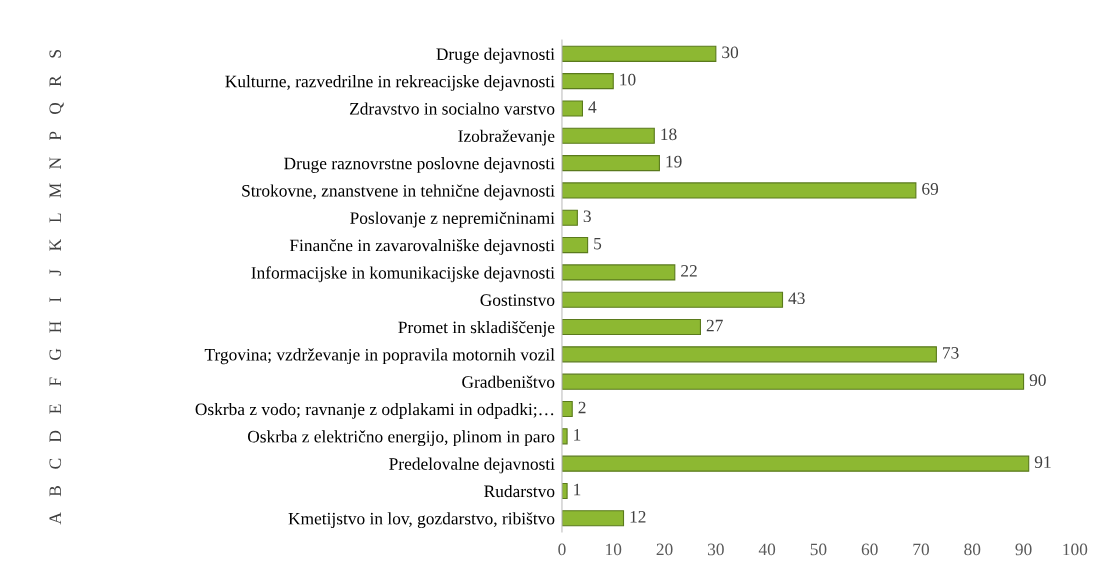 The image size is (1115, 582). I want to click on data-label: 19, so click(674, 161).